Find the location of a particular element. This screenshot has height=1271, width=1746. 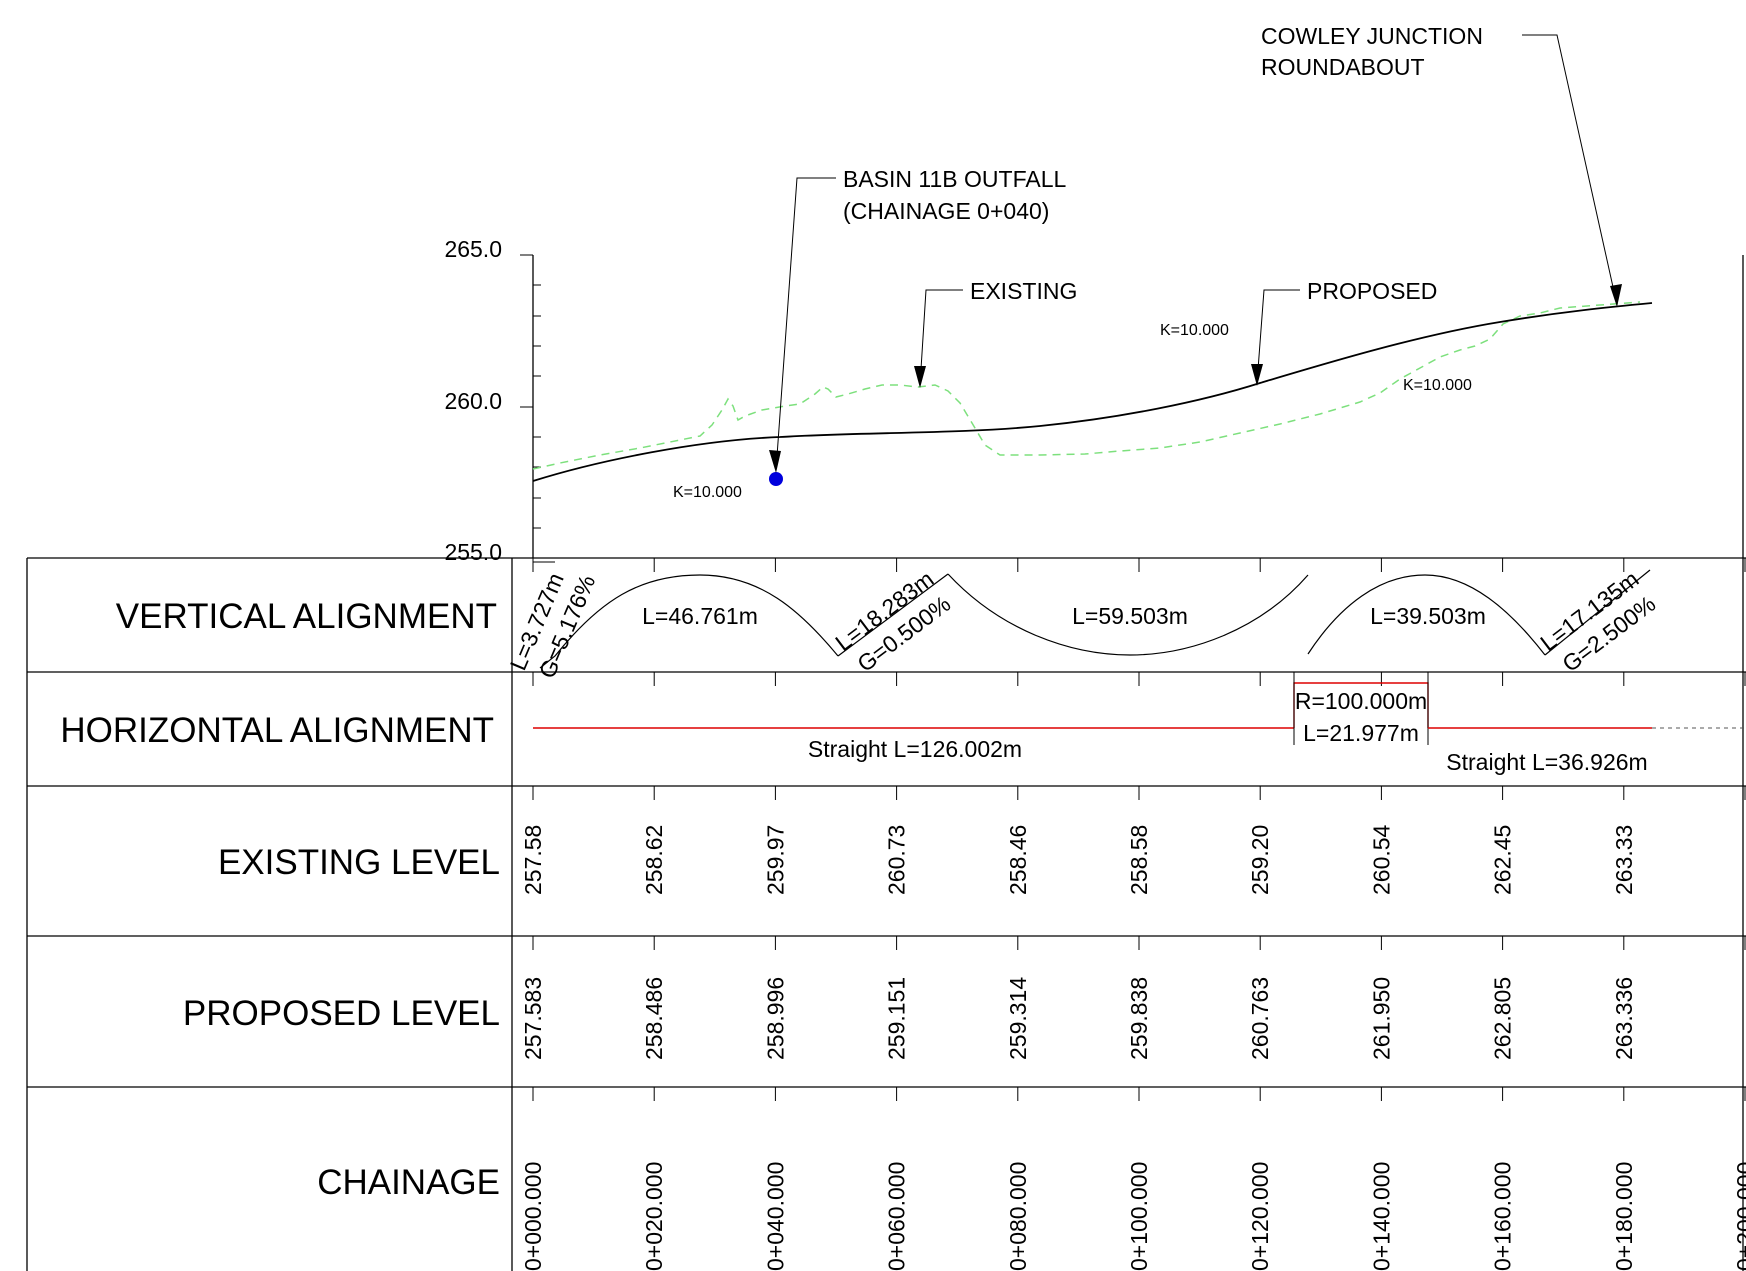

k-value-1: K=10.000 is located at coordinates (1194, 330).